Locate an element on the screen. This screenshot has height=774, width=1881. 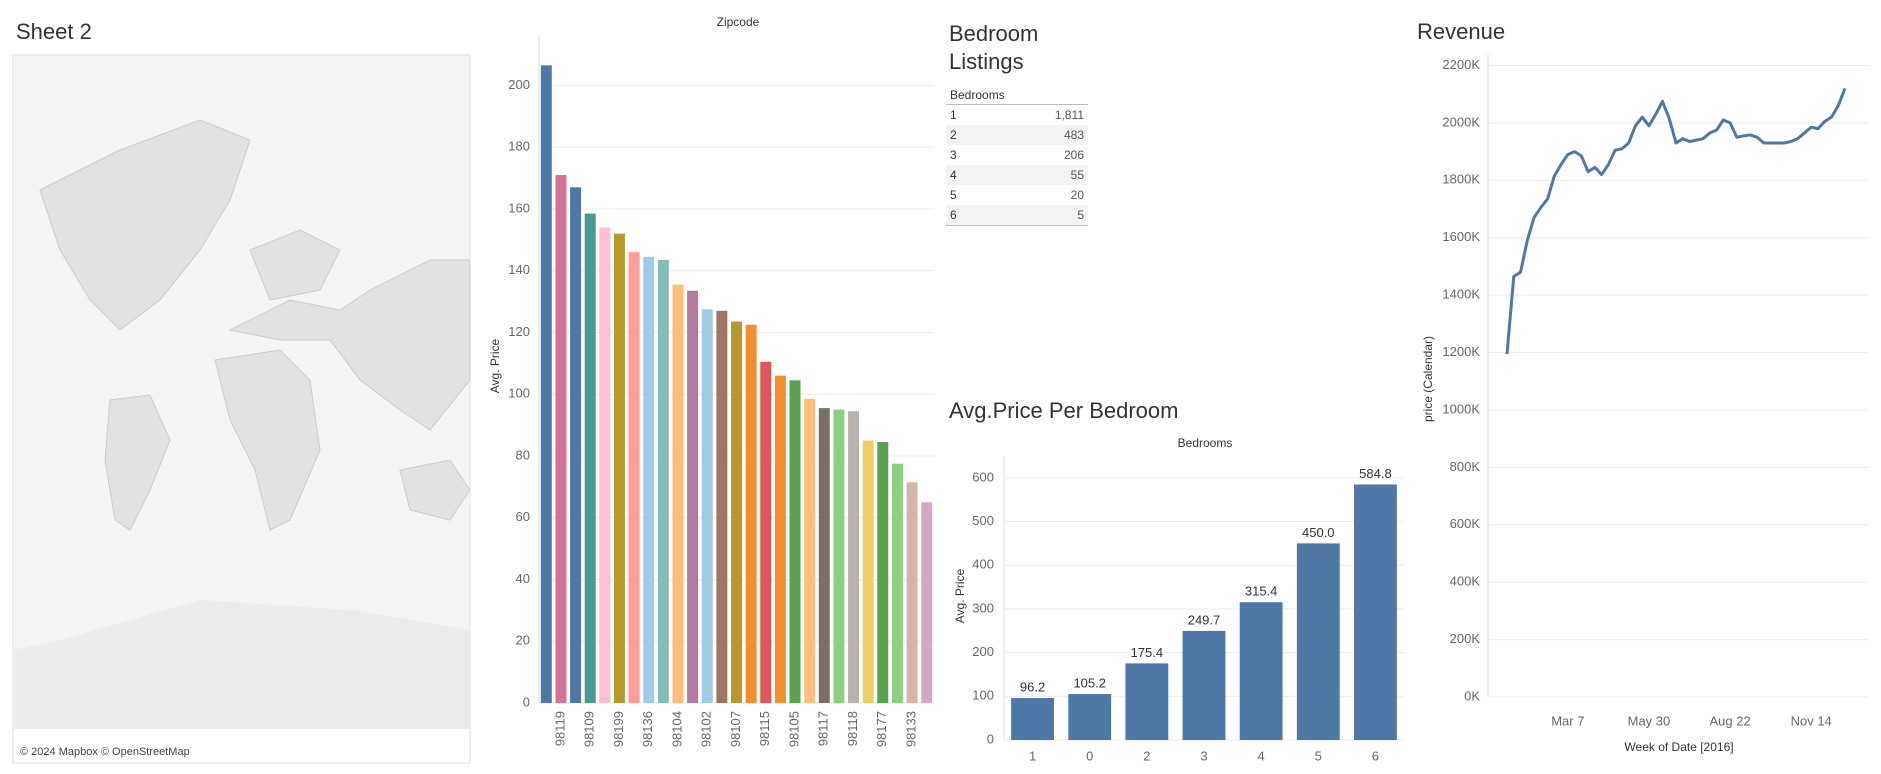
x-tick-label: 1 is located at coordinates (1032, 755).